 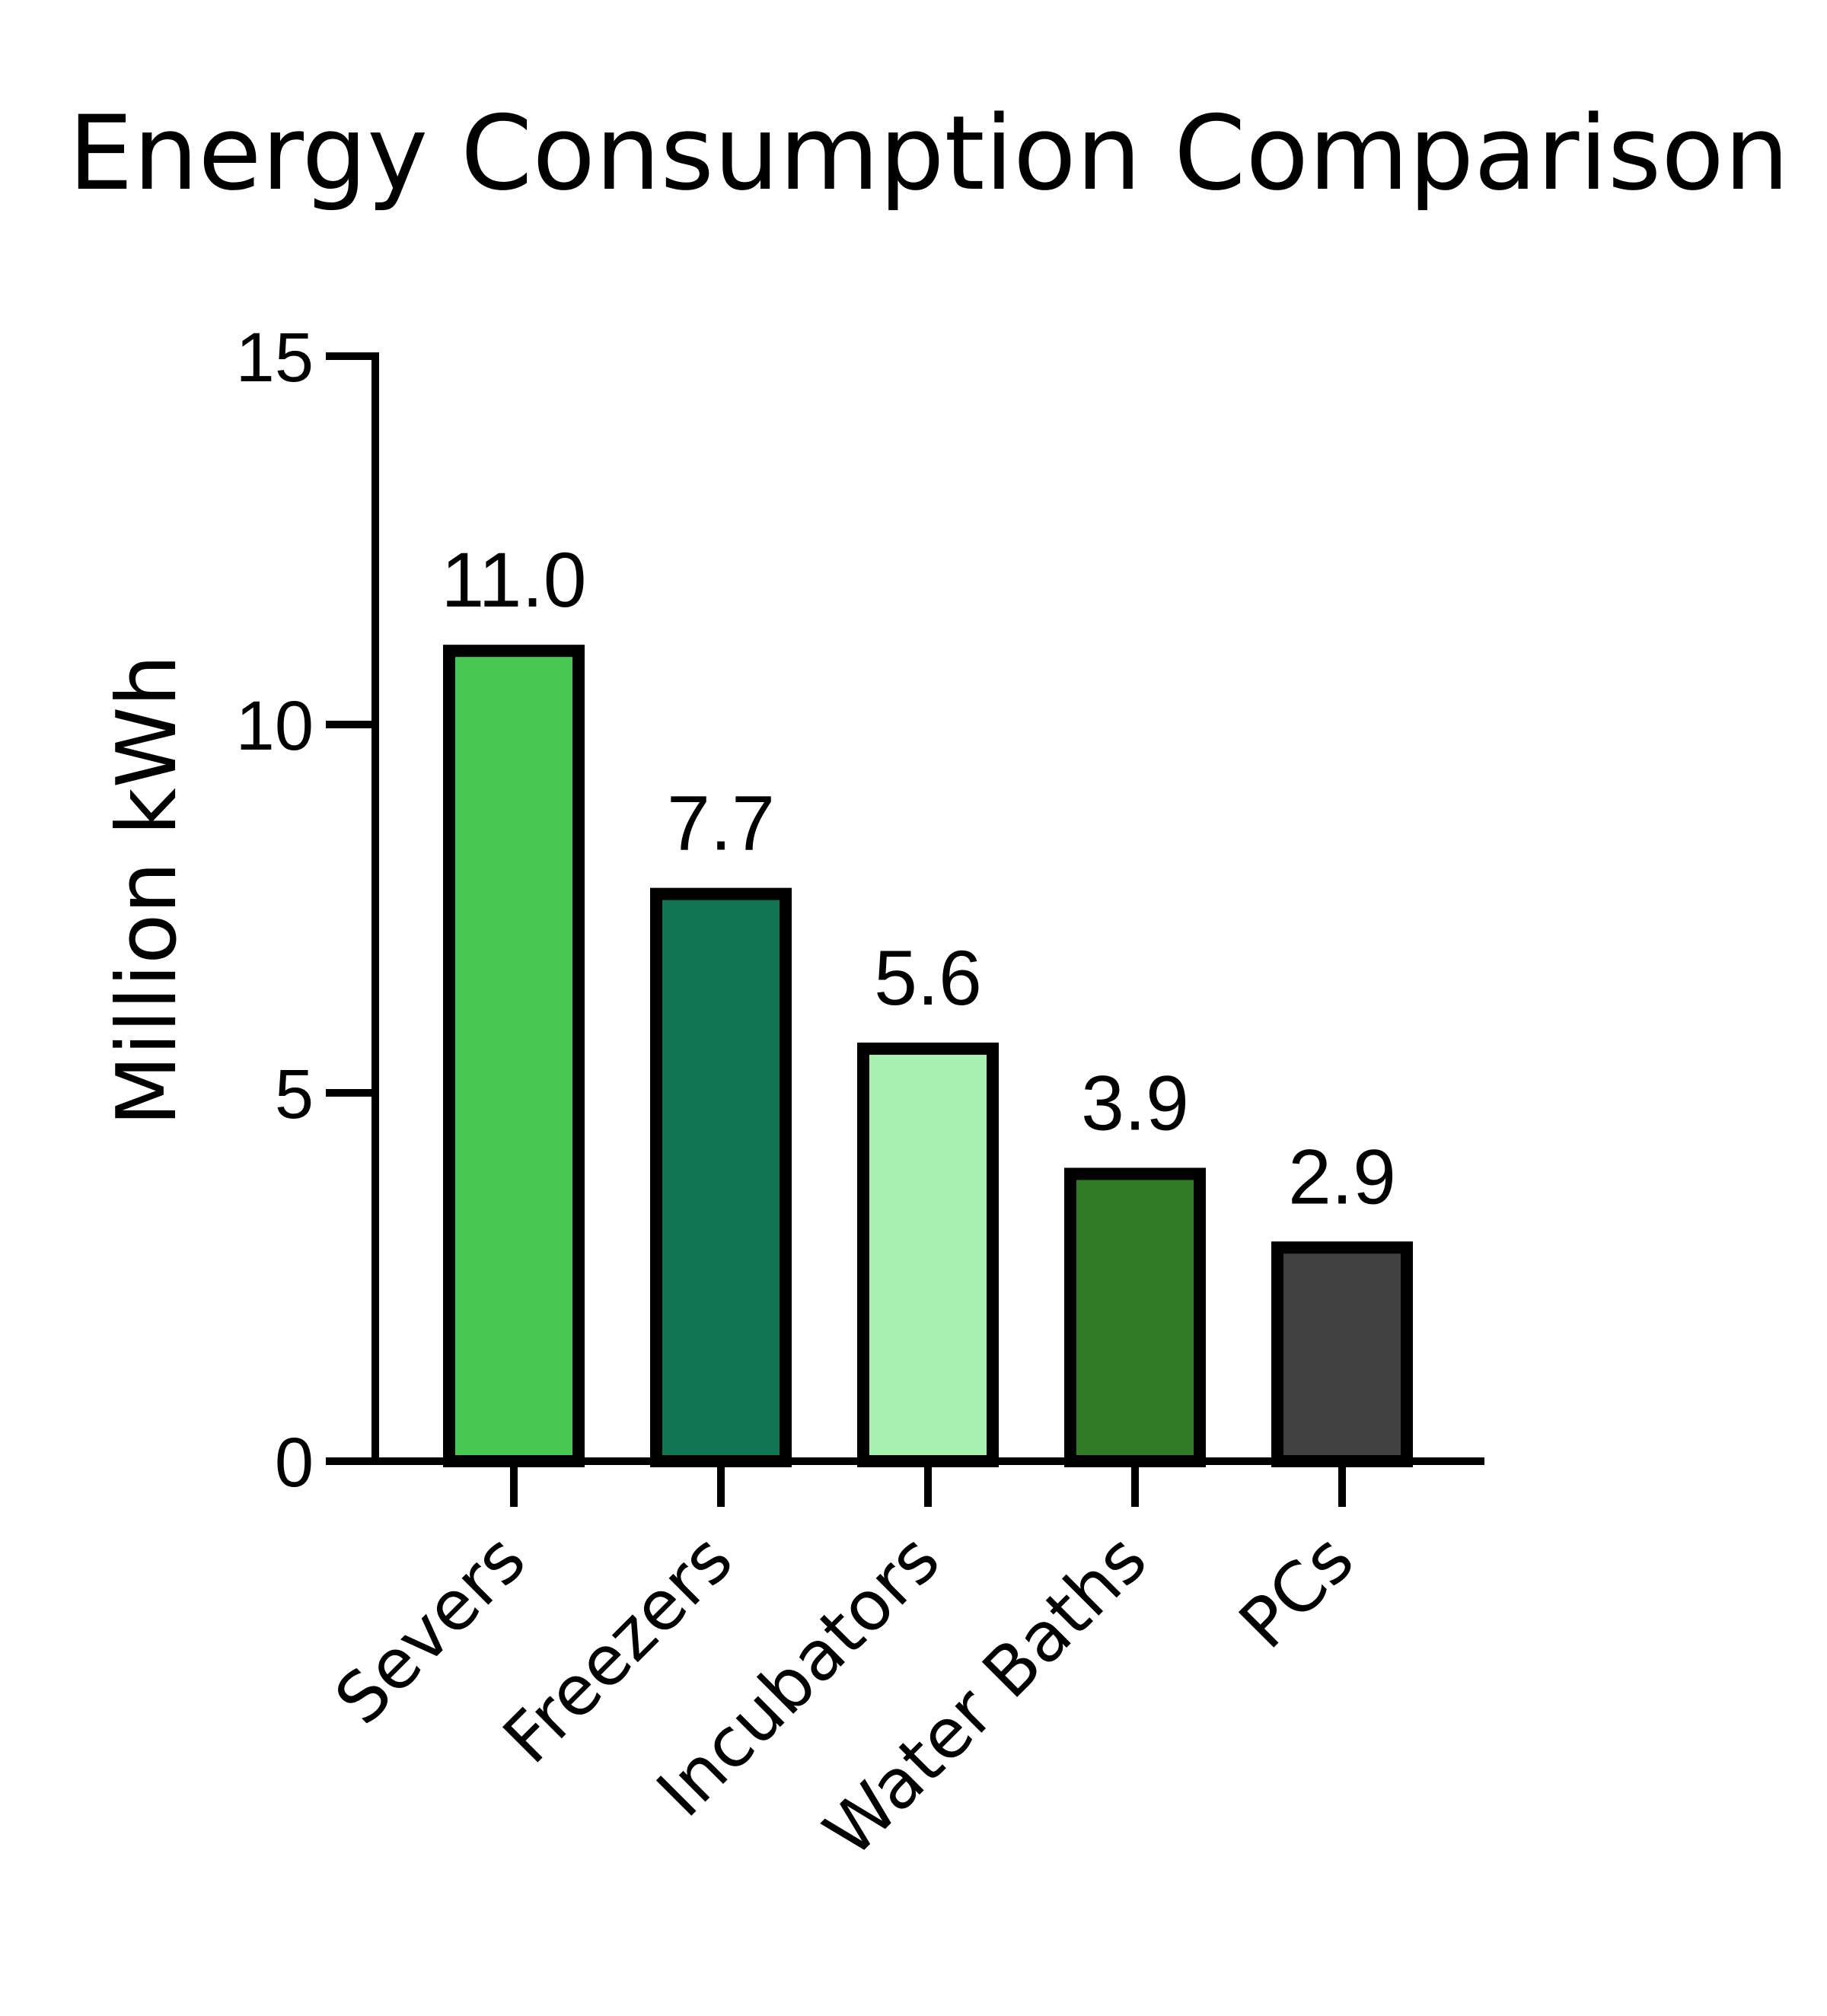 What do you see at coordinates (514, 580) in the screenshot?
I see `data-label: 11.0` at bounding box center [514, 580].